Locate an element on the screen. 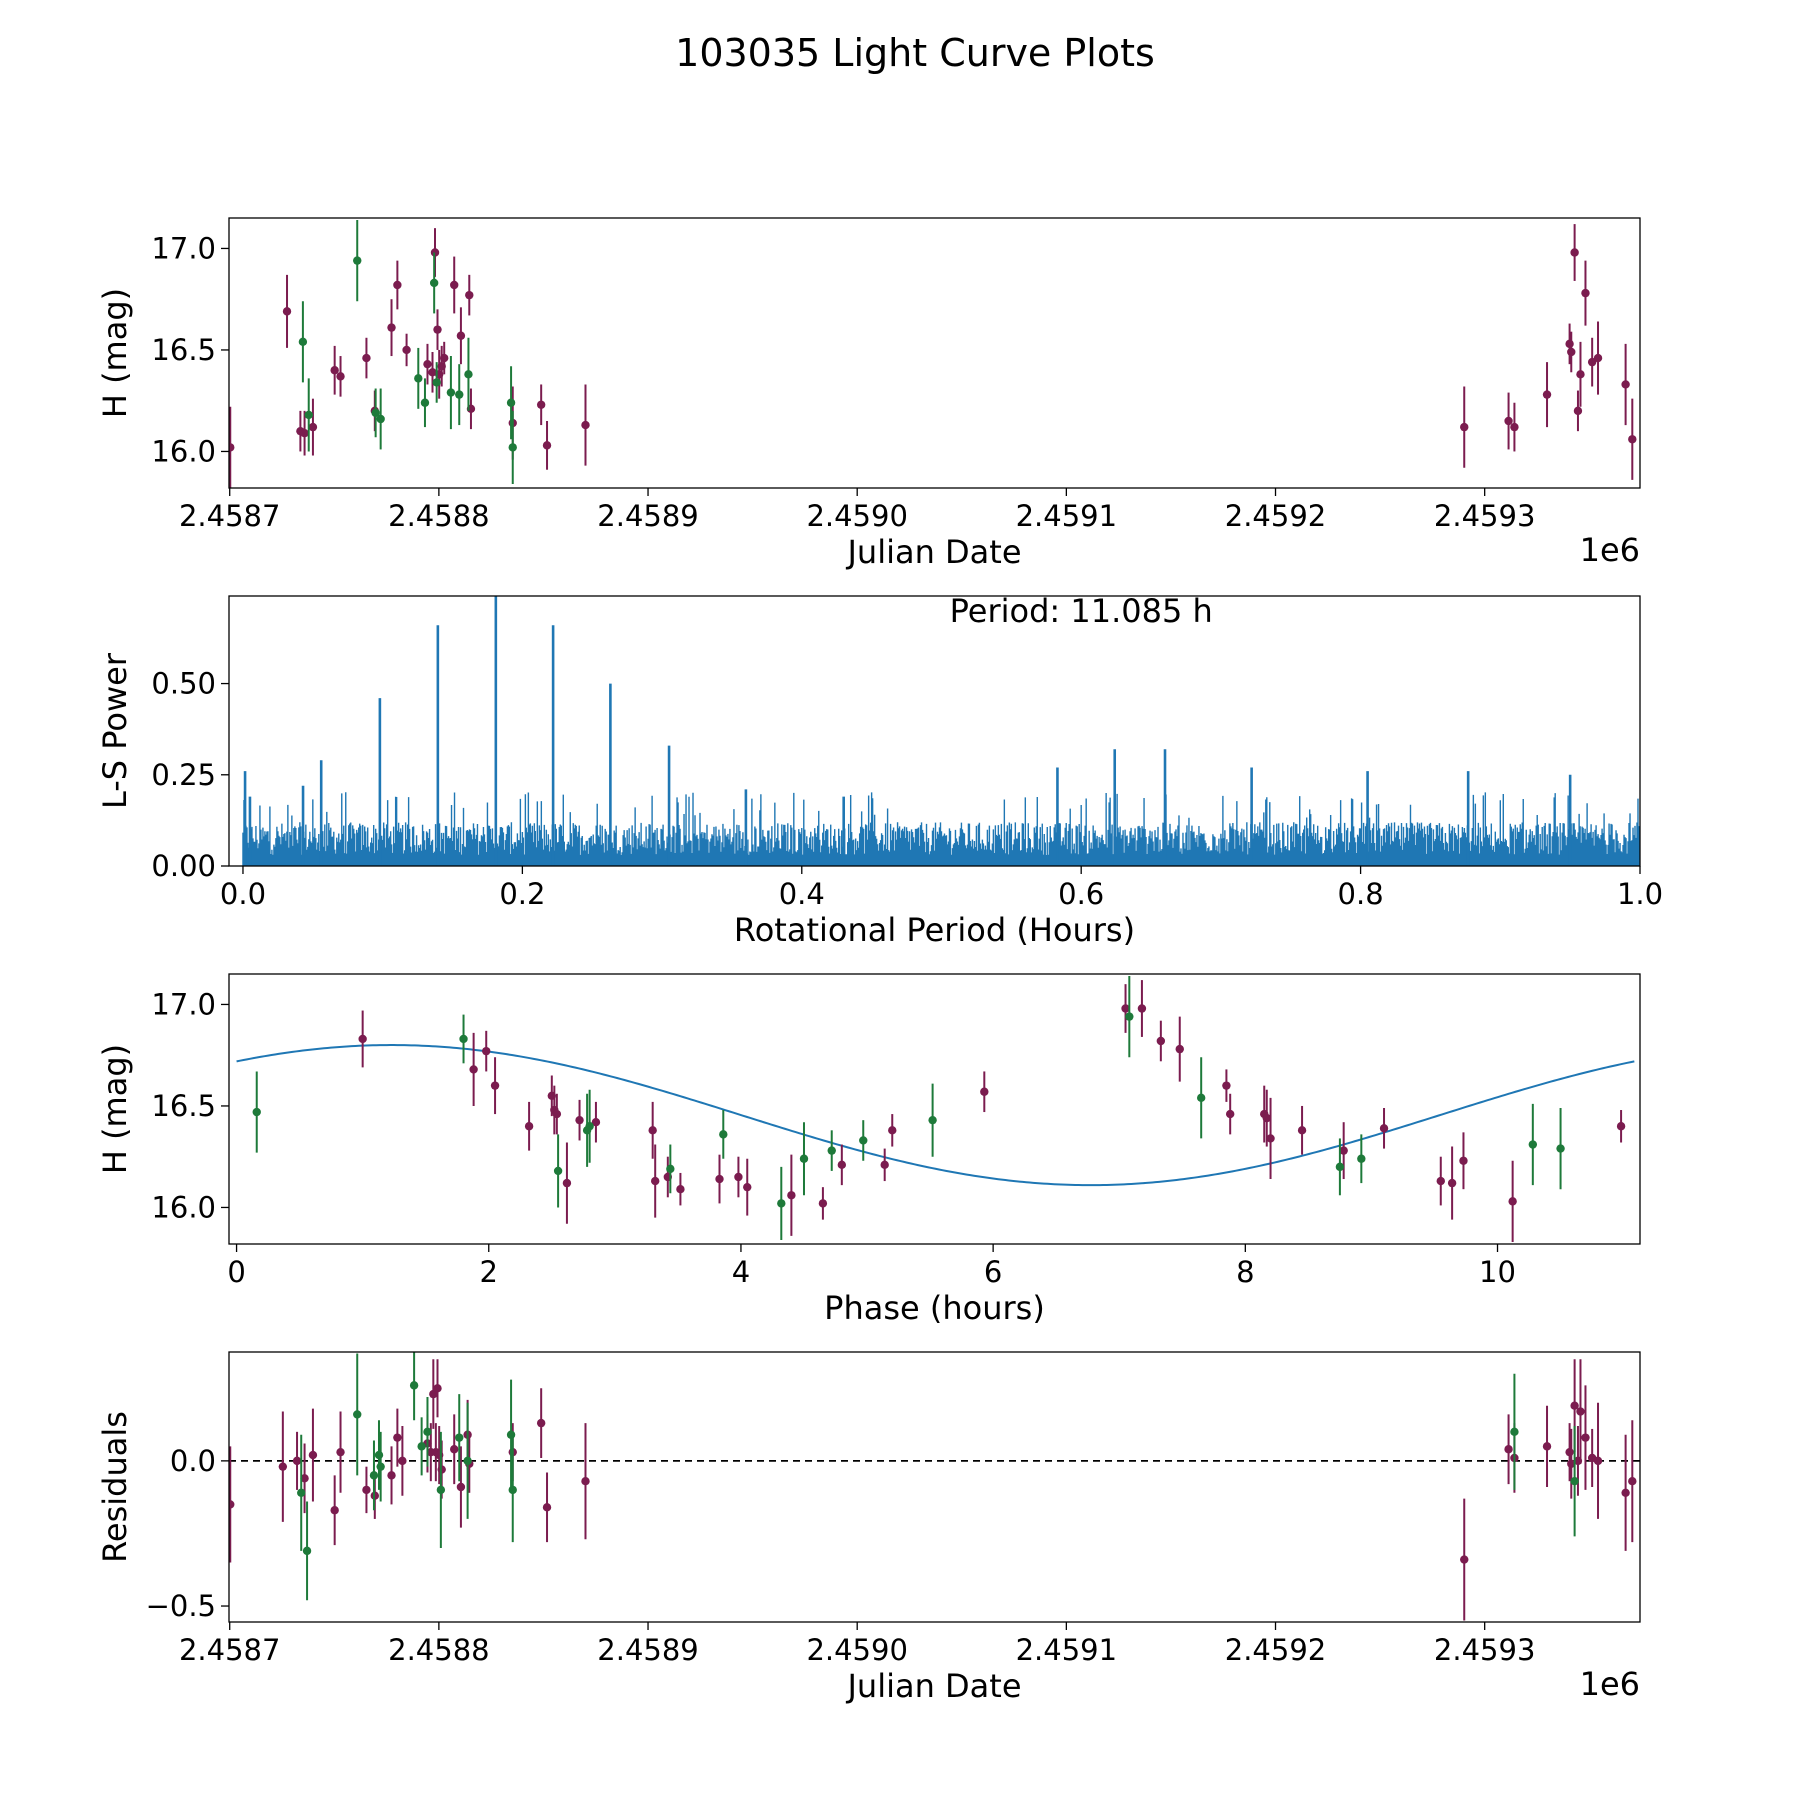 This screenshot has width=1800, height=1800. x-tick-label-phase-folded: 8 is located at coordinates (1245, 1272).